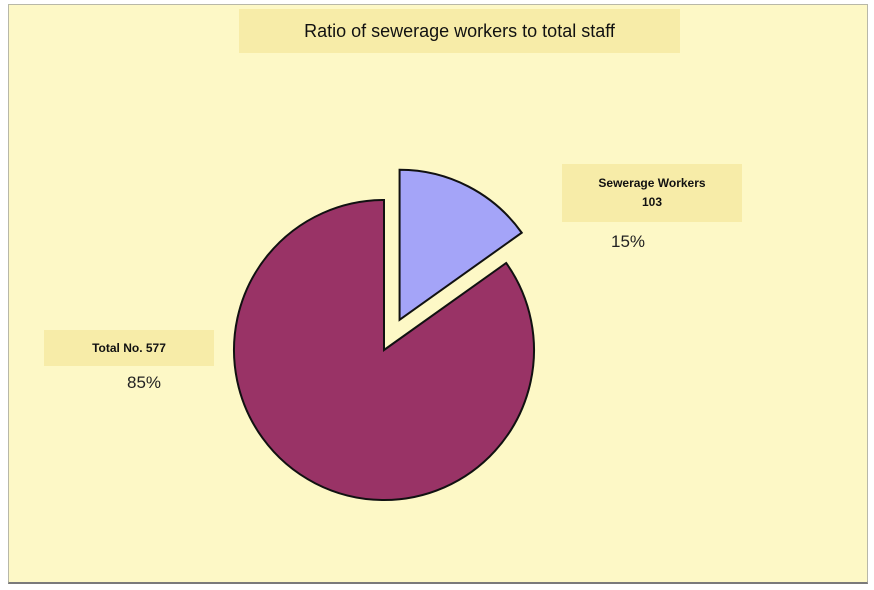 Image resolution: width=874 pixels, height=590 pixels. Describe the element at coordinates (652, 202) in the screenshot. I see `slice-label-sewerage-value: 103` at that location.